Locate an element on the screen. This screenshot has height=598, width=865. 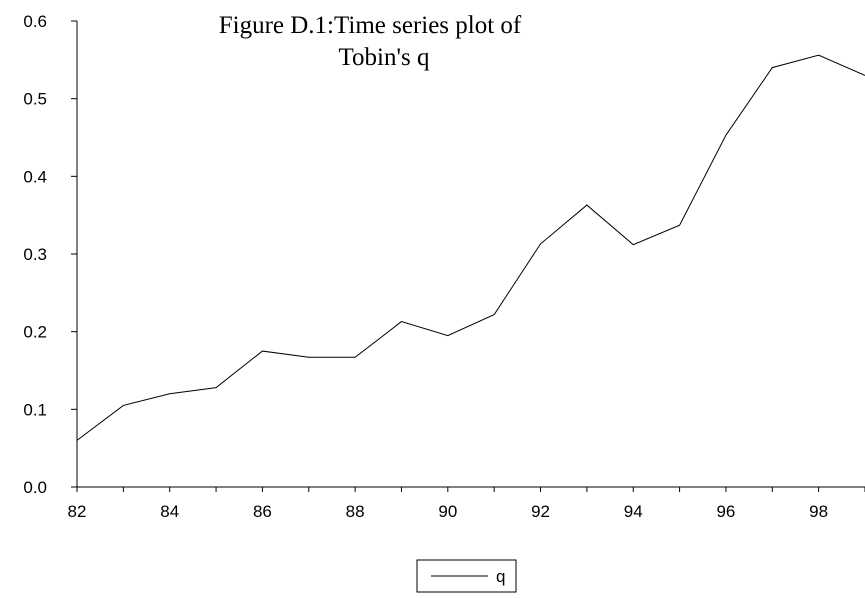
y-tick-label: 0.0 is located at coordinates (35, 487).